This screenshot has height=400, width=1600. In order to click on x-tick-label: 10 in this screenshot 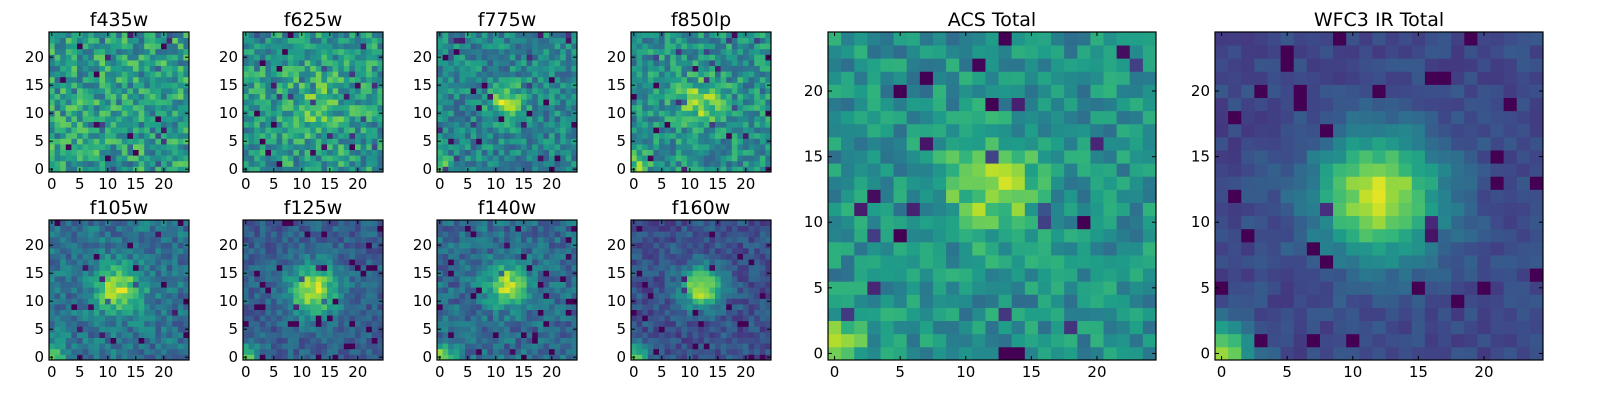, I will do `click(301, 372)`.